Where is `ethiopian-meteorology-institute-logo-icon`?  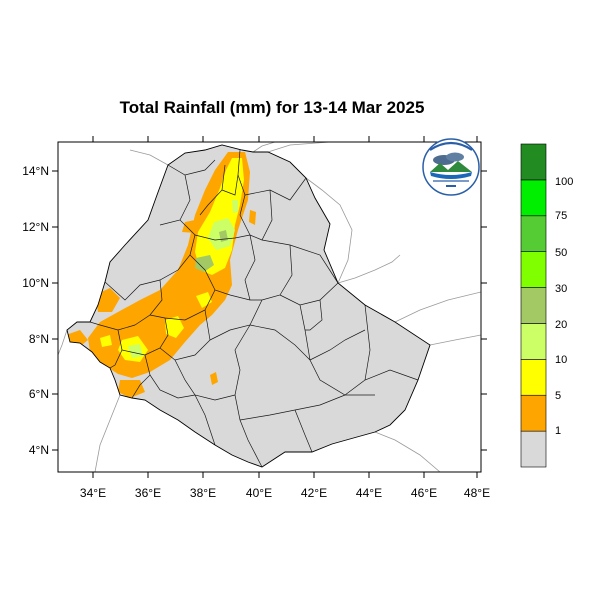 ethiopian-meteorology-institute-logo-icon is located at coordinates (451, 167).